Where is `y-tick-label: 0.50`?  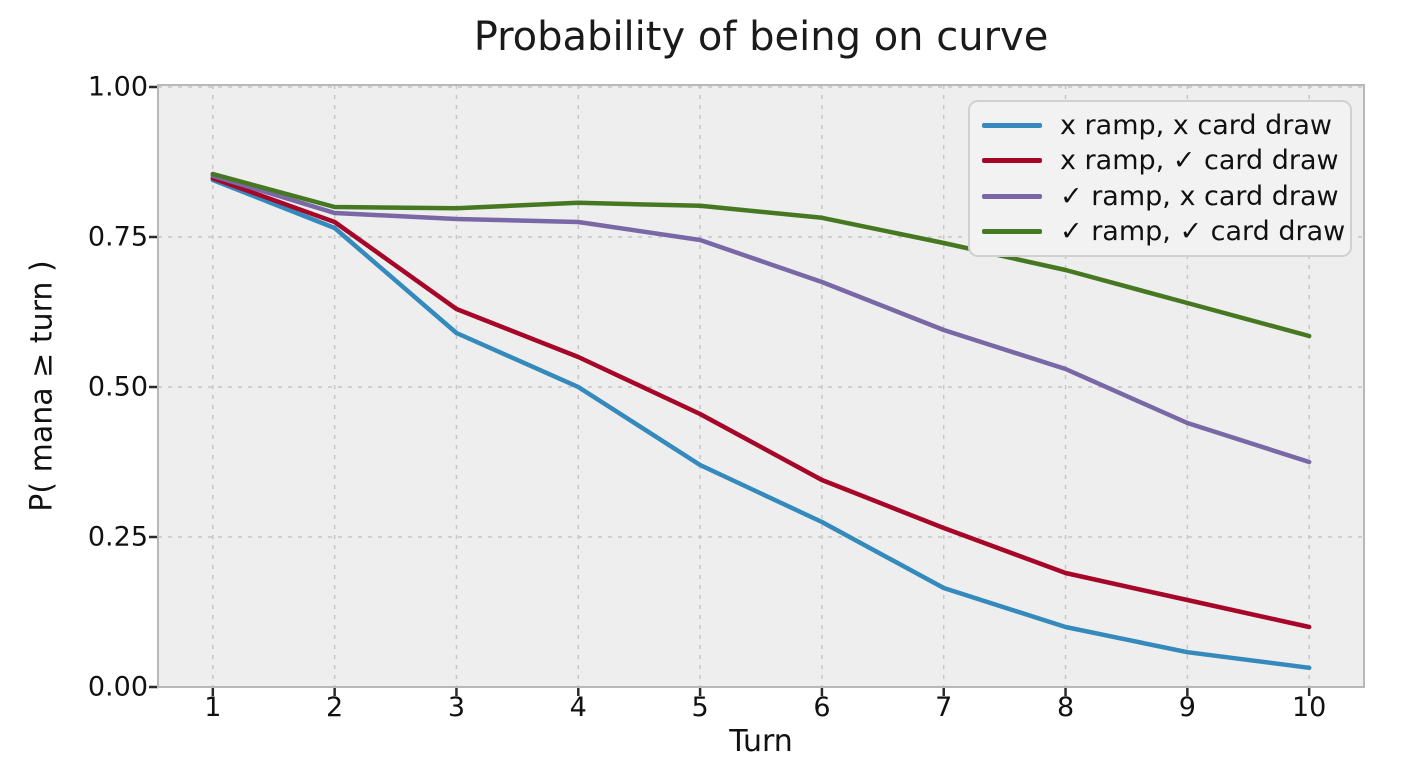
y-tick-label: 0.50 is located at coordinates (117, 387).